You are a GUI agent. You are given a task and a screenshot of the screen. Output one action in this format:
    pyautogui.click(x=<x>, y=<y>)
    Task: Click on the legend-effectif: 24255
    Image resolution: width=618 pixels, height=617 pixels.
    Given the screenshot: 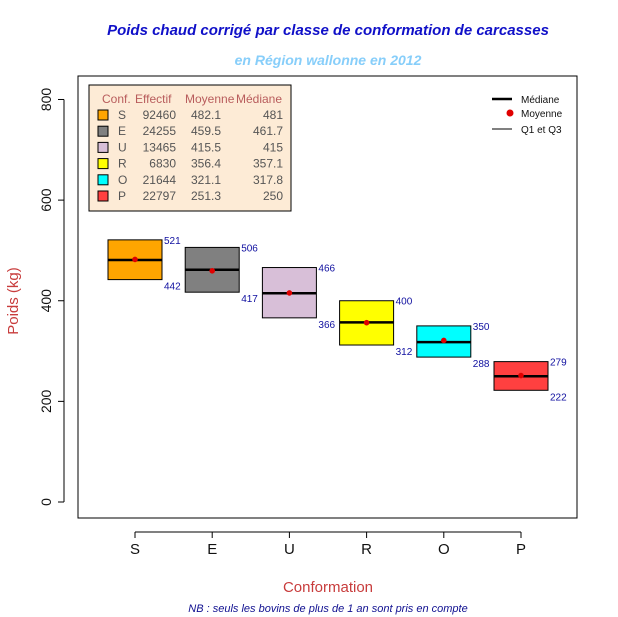 What is the action you would take?
    pyautogui.click(x=160, y=131)
    